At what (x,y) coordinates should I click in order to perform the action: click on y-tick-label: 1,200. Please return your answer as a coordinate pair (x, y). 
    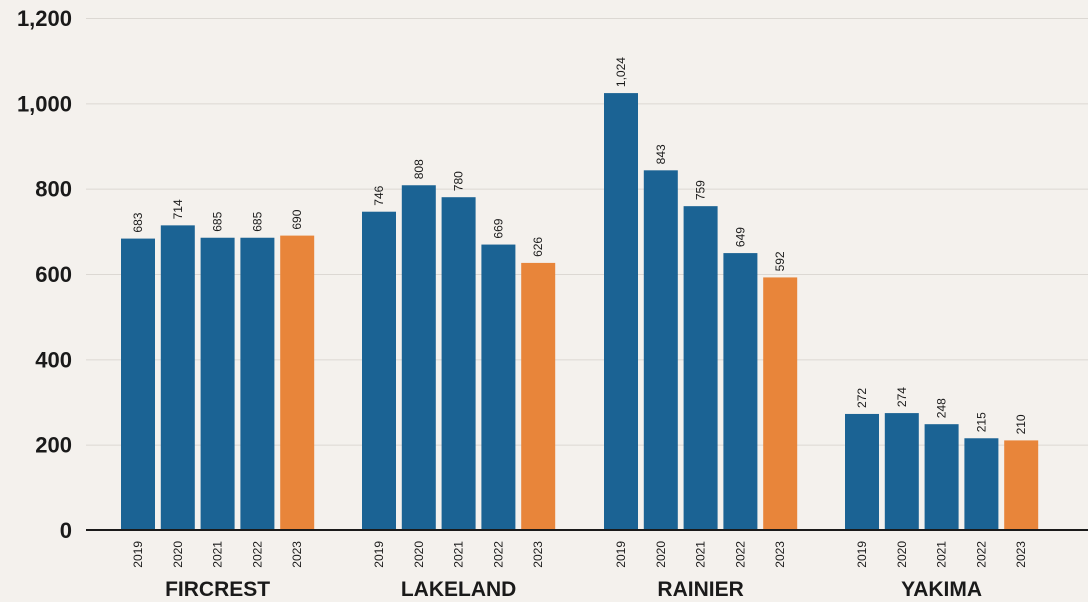
    Looking at the image, I should click on (44, 18).